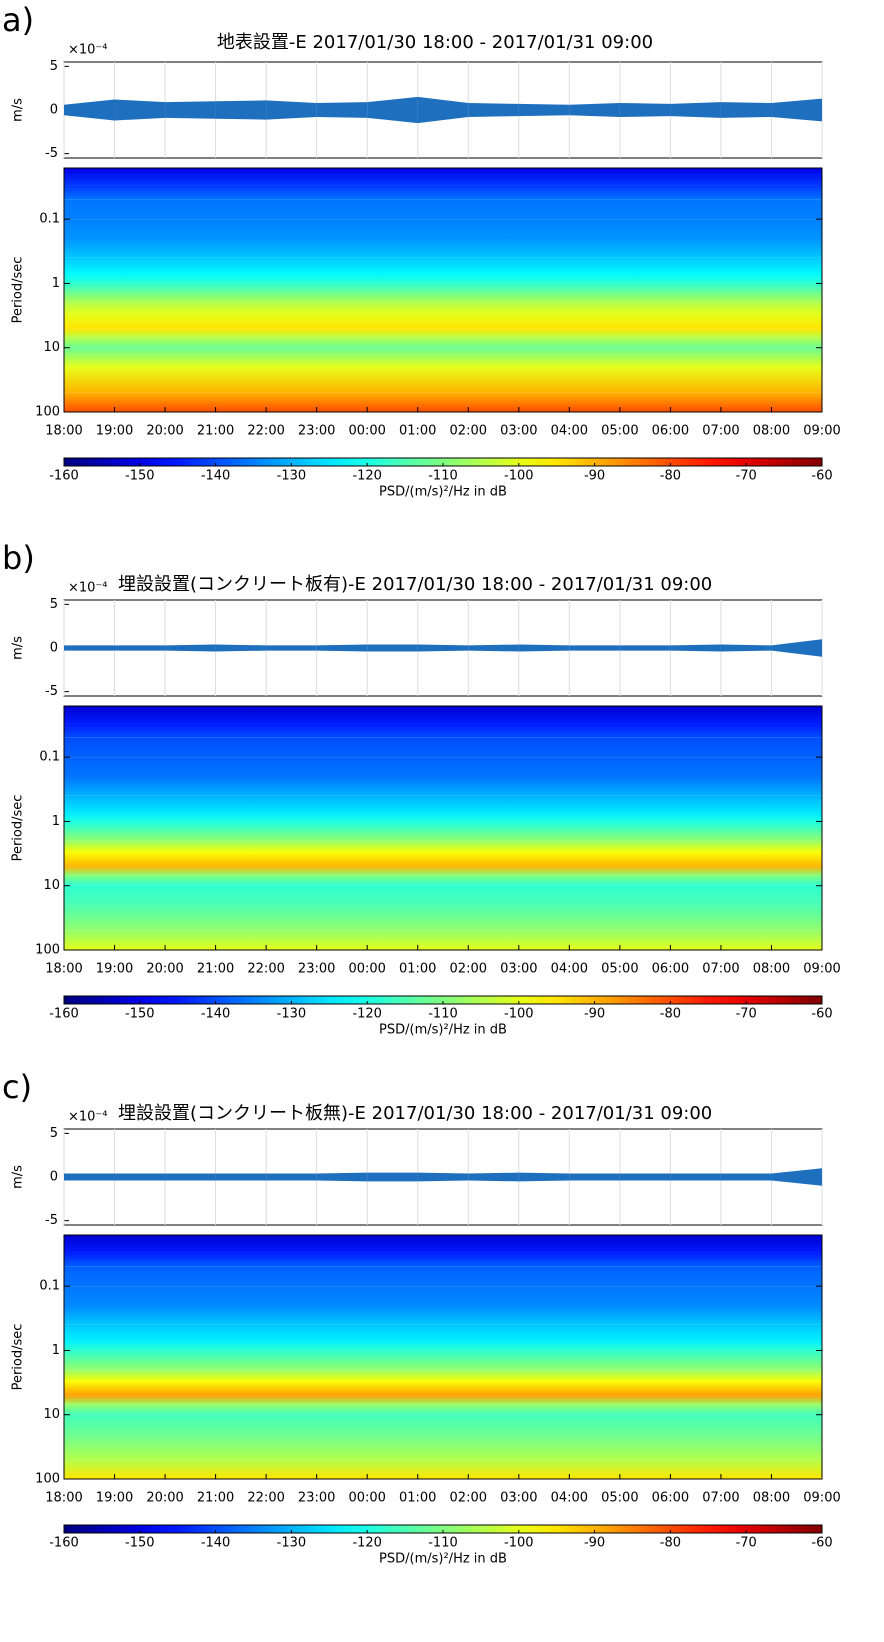 The width and height of the screenshot is (884, 1642). I want to click on x-tick-label: 00:00, so click(366, 431).